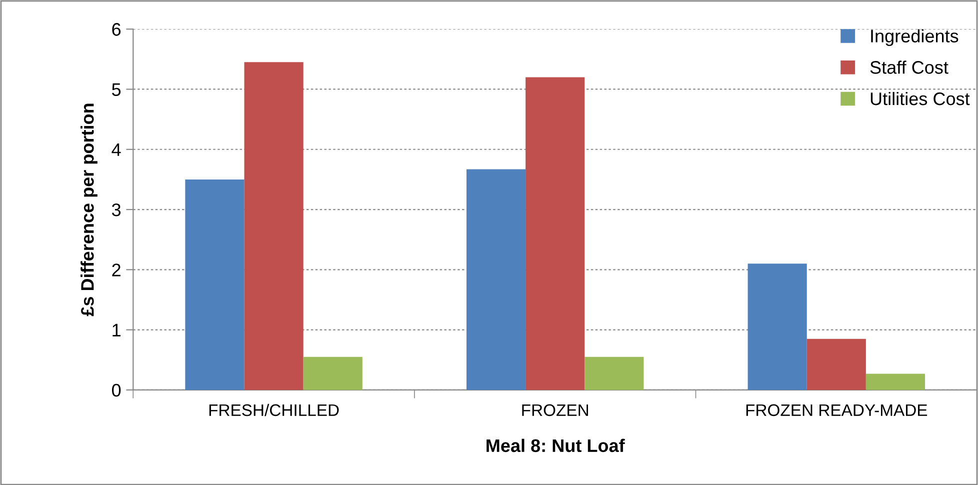  Describe the element at coordinates (555, 445) in the screenshot. I see `x-axis-title: Meal 8: Nut Loaf` at that location.